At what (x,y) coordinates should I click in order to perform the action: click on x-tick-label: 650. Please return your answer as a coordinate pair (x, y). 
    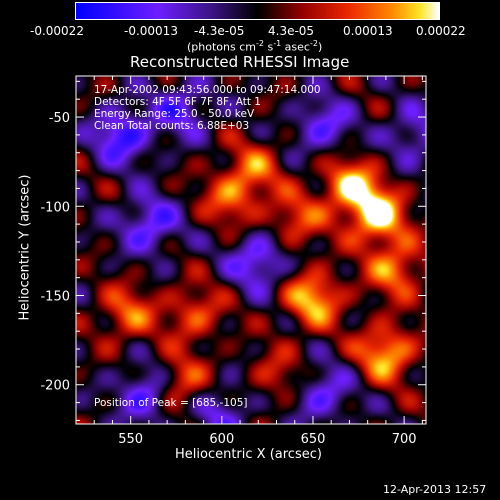
    Looking at the image, I should click on (313, 439).